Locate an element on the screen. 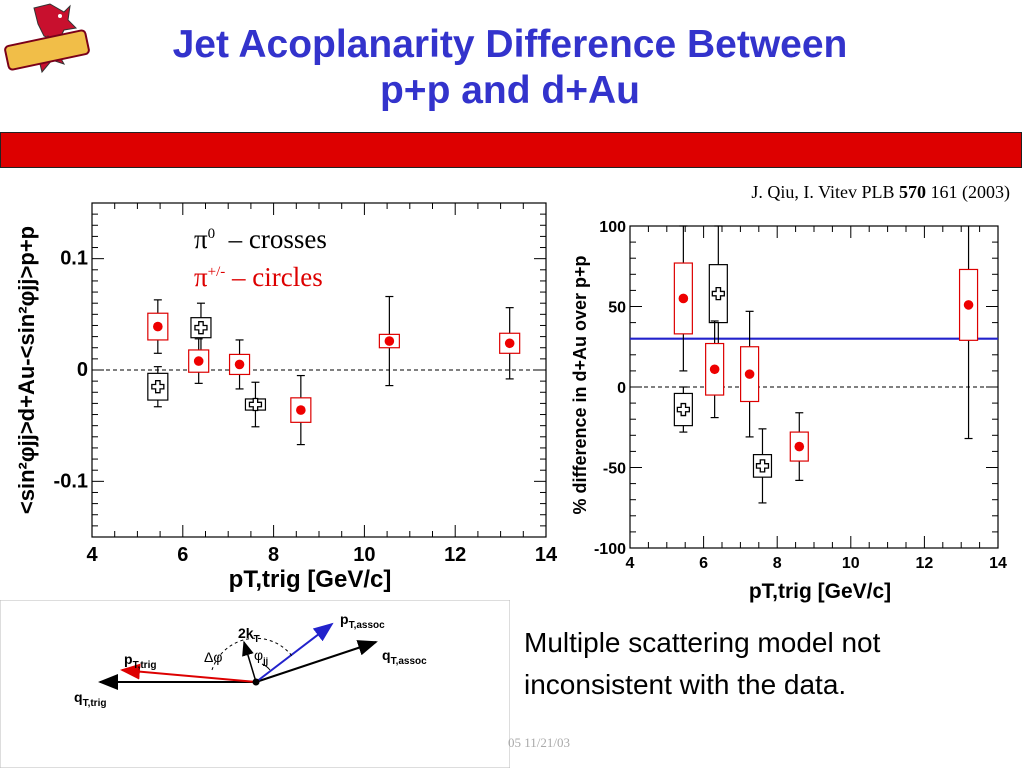 The height and width of the screenshot is (768, 1024). legend-pi0-text: – crosses is located at coordinates (271, 239).